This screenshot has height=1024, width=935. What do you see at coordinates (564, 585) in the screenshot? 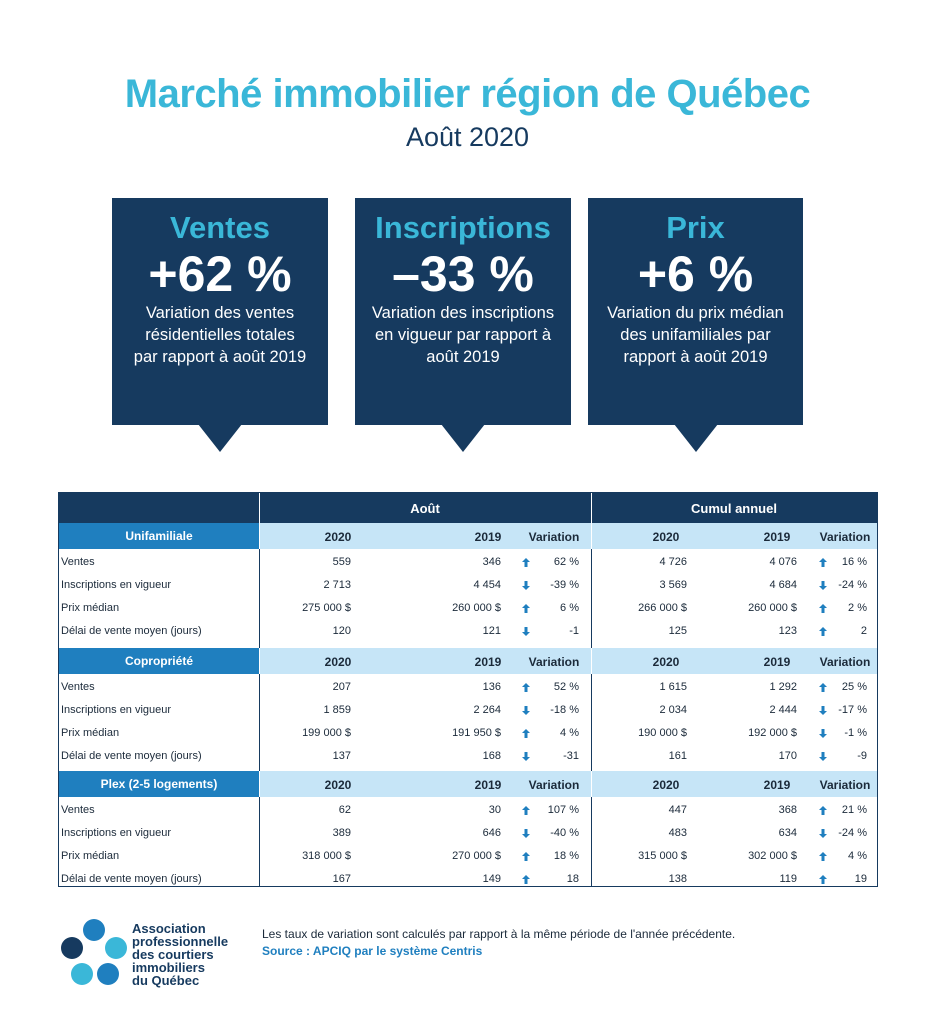
I see `variation: -39 %` at bounding box center [564, 585].